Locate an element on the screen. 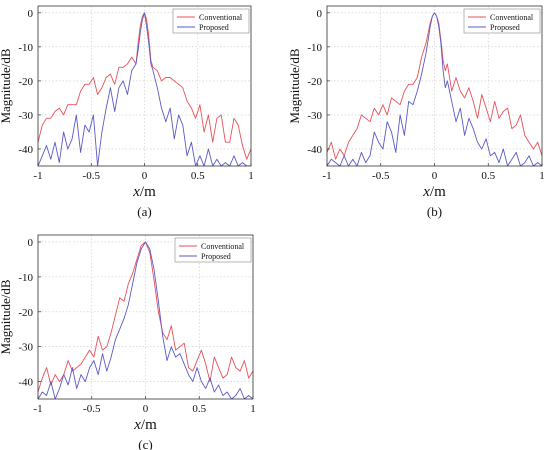  panel-label: (c) is located at coordinates (145, 443).